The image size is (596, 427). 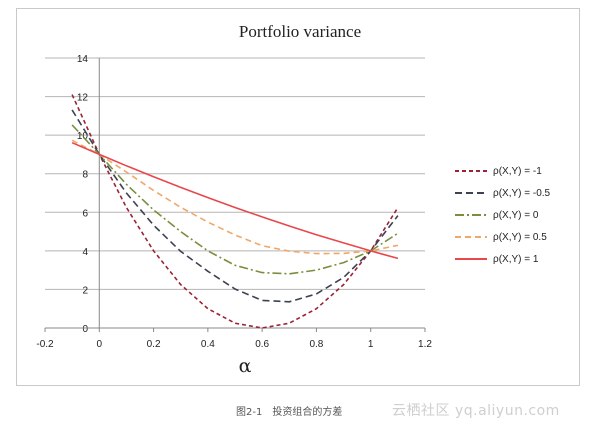 I want to click on legend-item: ρ(X,Y) = 1, so click(x=517, y=259).